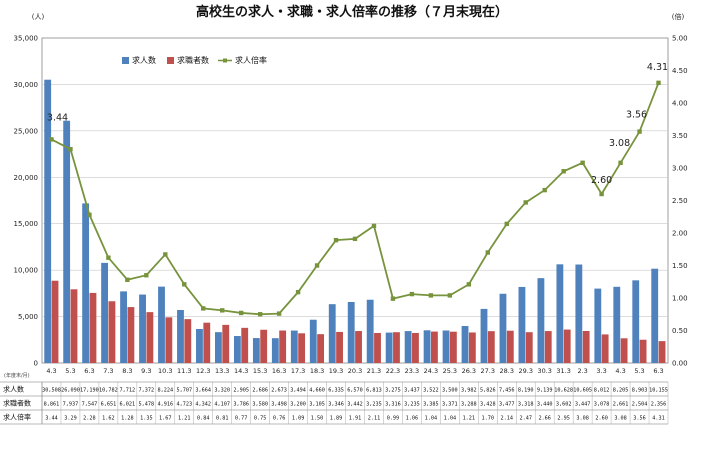 The image size is (705, 451). Describe the element at coordinates (450, 405) in the screenshot. I see `table-cell: 3,371` at that location.